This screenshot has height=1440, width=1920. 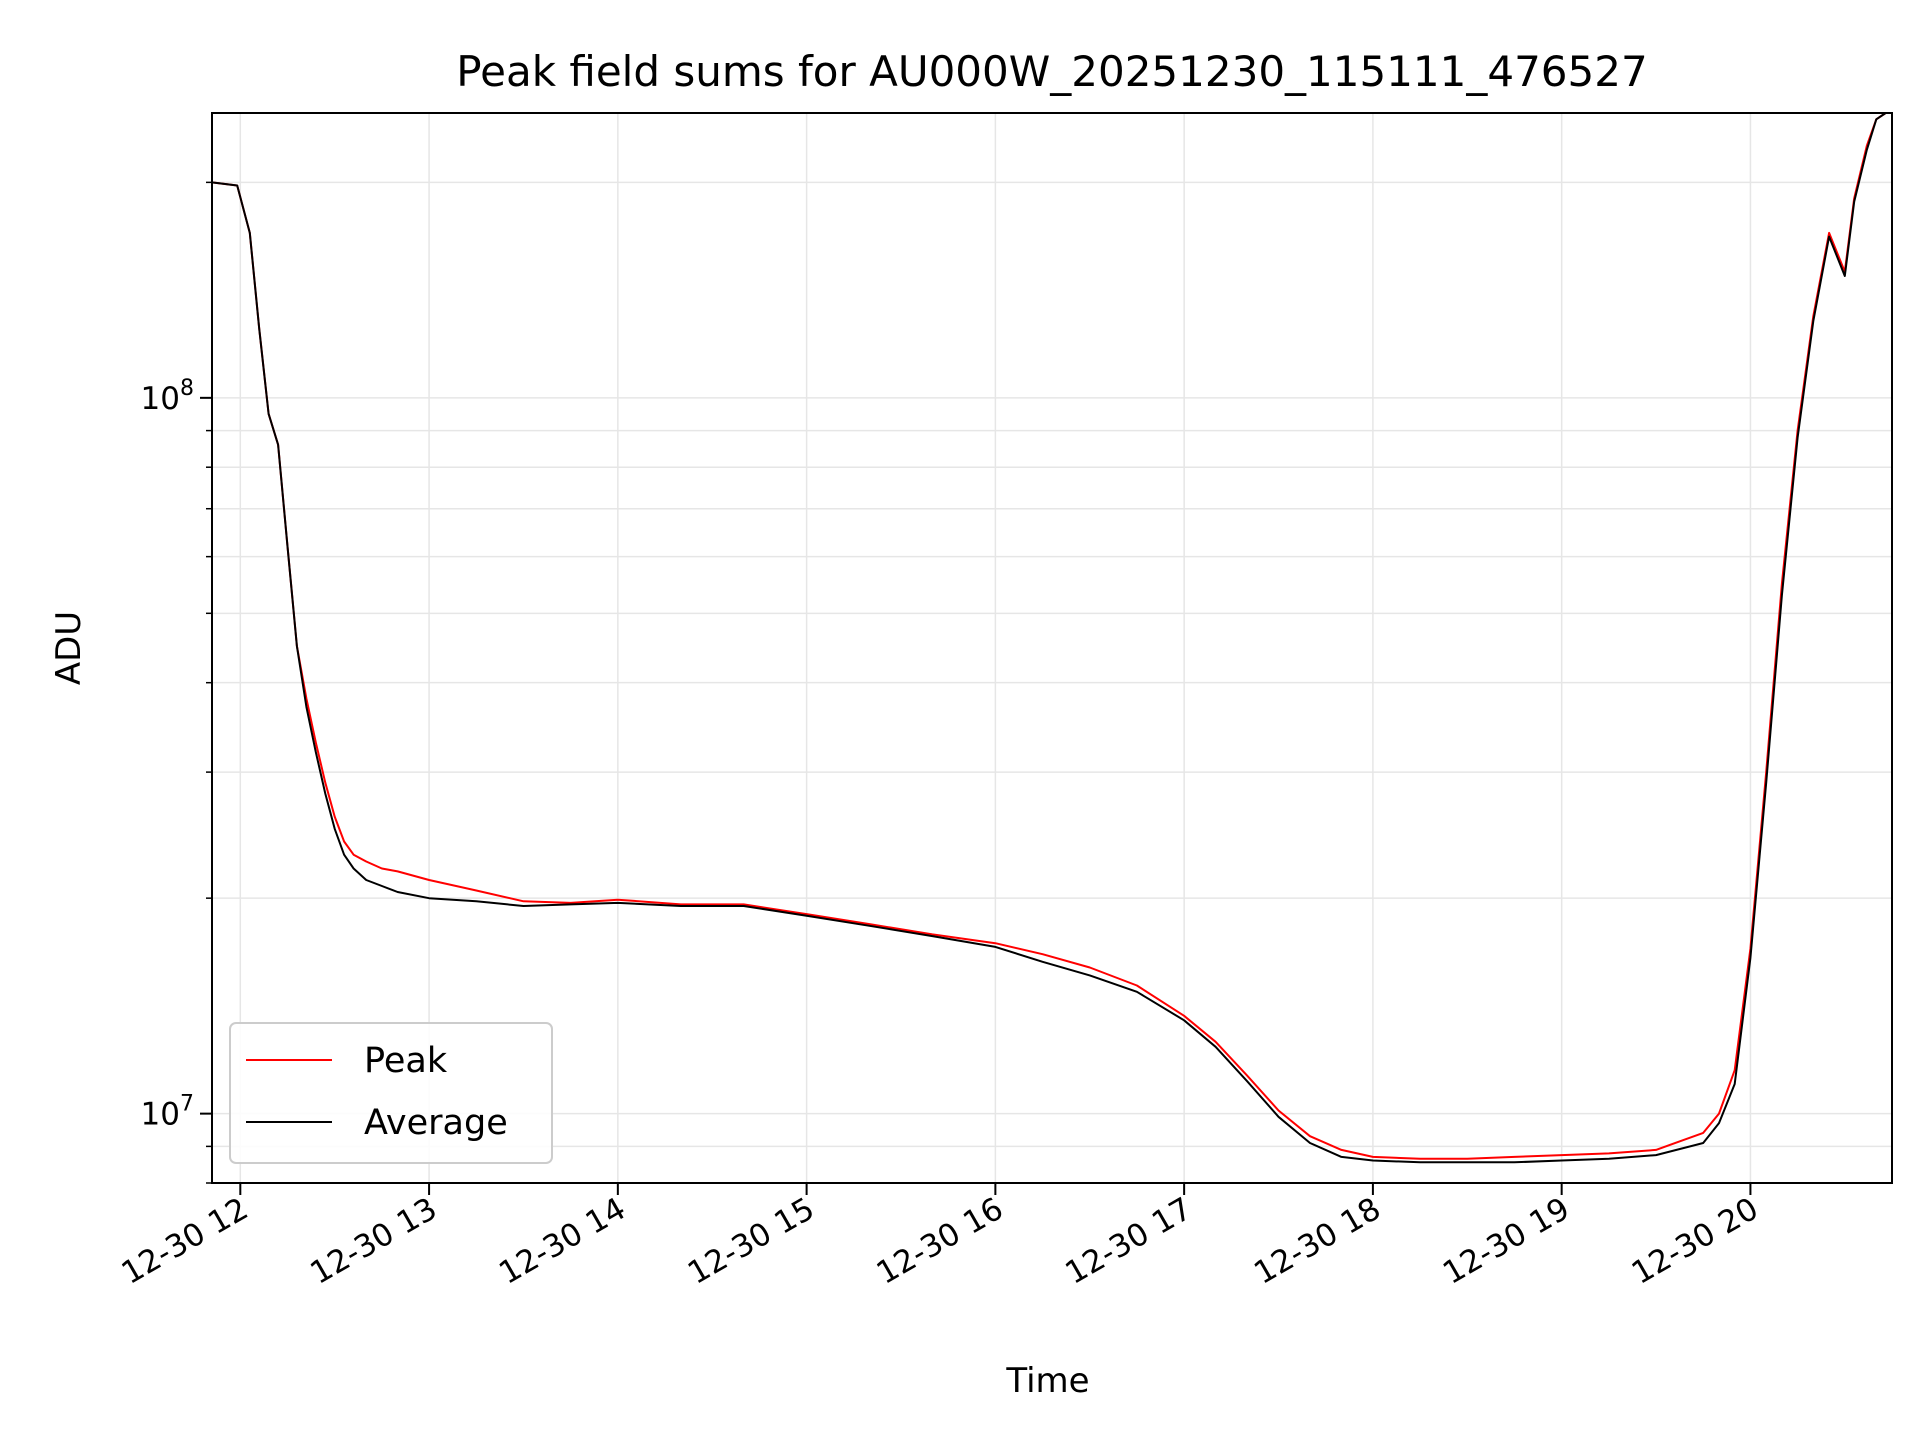 What do you see at coordinates (176, 682) in the screenshot?
I see `y-ticks: 10⁷ 10⁸` at bounding box center [176, 682].